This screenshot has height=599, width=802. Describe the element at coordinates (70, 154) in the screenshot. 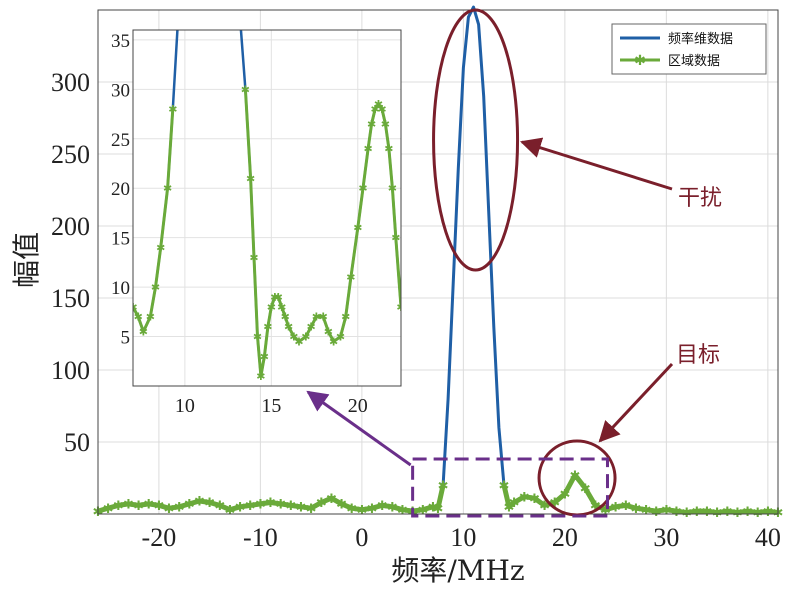

I see `y-tick-label: 250` at that location.